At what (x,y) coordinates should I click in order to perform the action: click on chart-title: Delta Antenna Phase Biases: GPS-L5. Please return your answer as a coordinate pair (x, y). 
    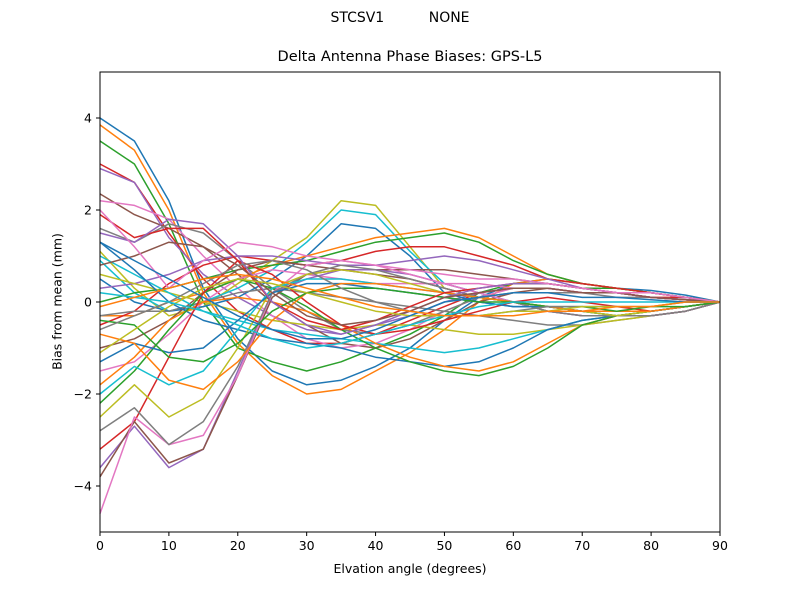
    Looking at the image, I should click on (410, 57).